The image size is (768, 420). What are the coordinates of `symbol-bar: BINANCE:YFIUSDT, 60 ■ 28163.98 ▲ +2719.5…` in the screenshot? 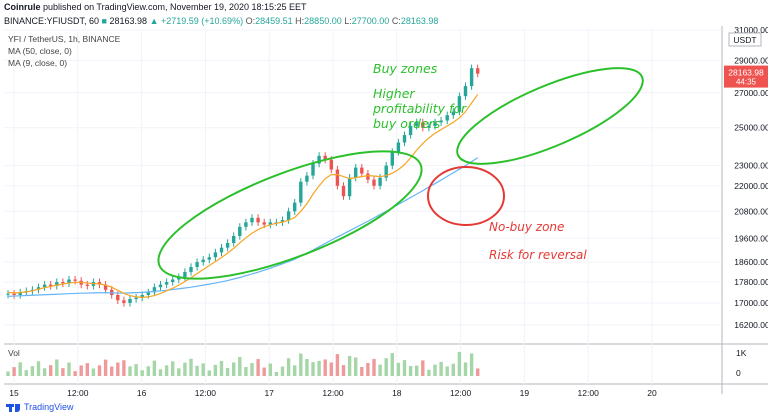 It's located at (221, 21).